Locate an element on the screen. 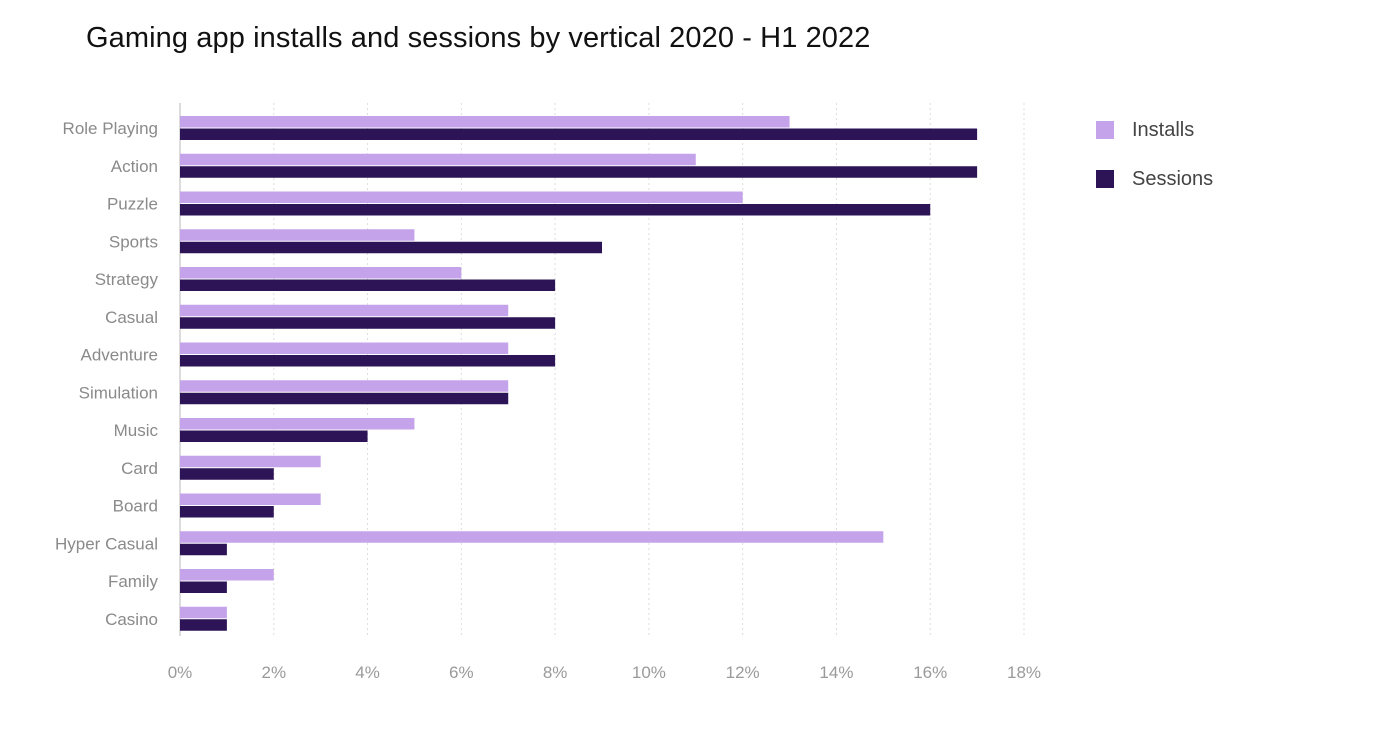  x-tick-label: 0% is located at coordinates (180, 672).